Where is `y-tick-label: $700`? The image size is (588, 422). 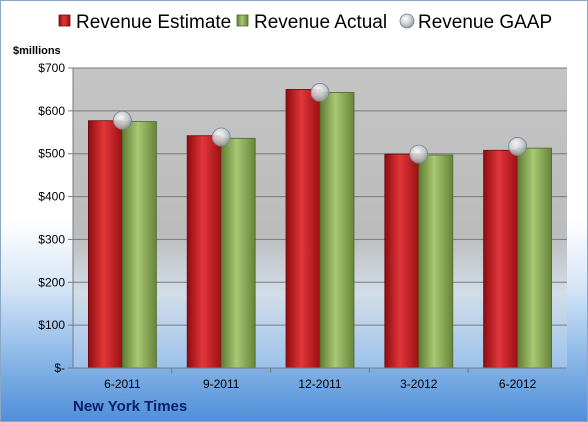 y-tick-label: $700 is located at coordinates (51, 68).